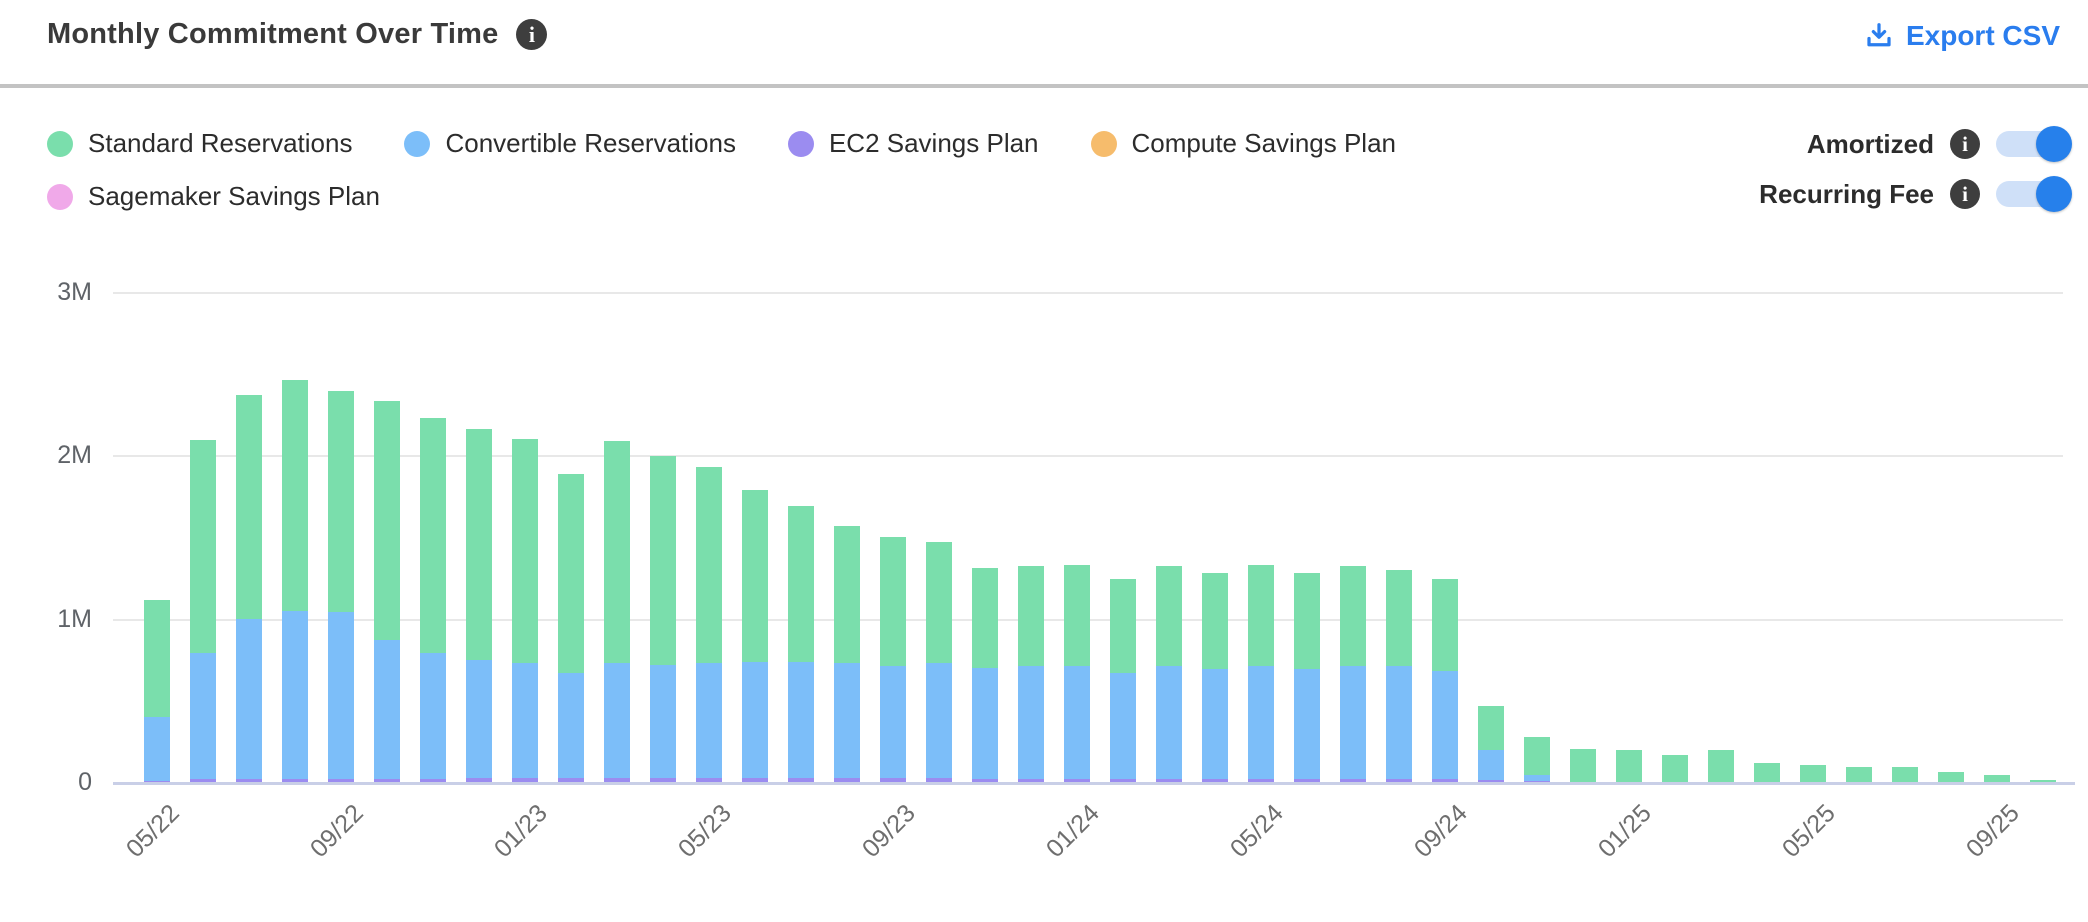 The width and height of the screenshot is (2088, 922). What do you see at coordinates (933, 143) in the screenshot?
I see `legend-label: EC2 Savings Plan` at bounding box center [933, 143].